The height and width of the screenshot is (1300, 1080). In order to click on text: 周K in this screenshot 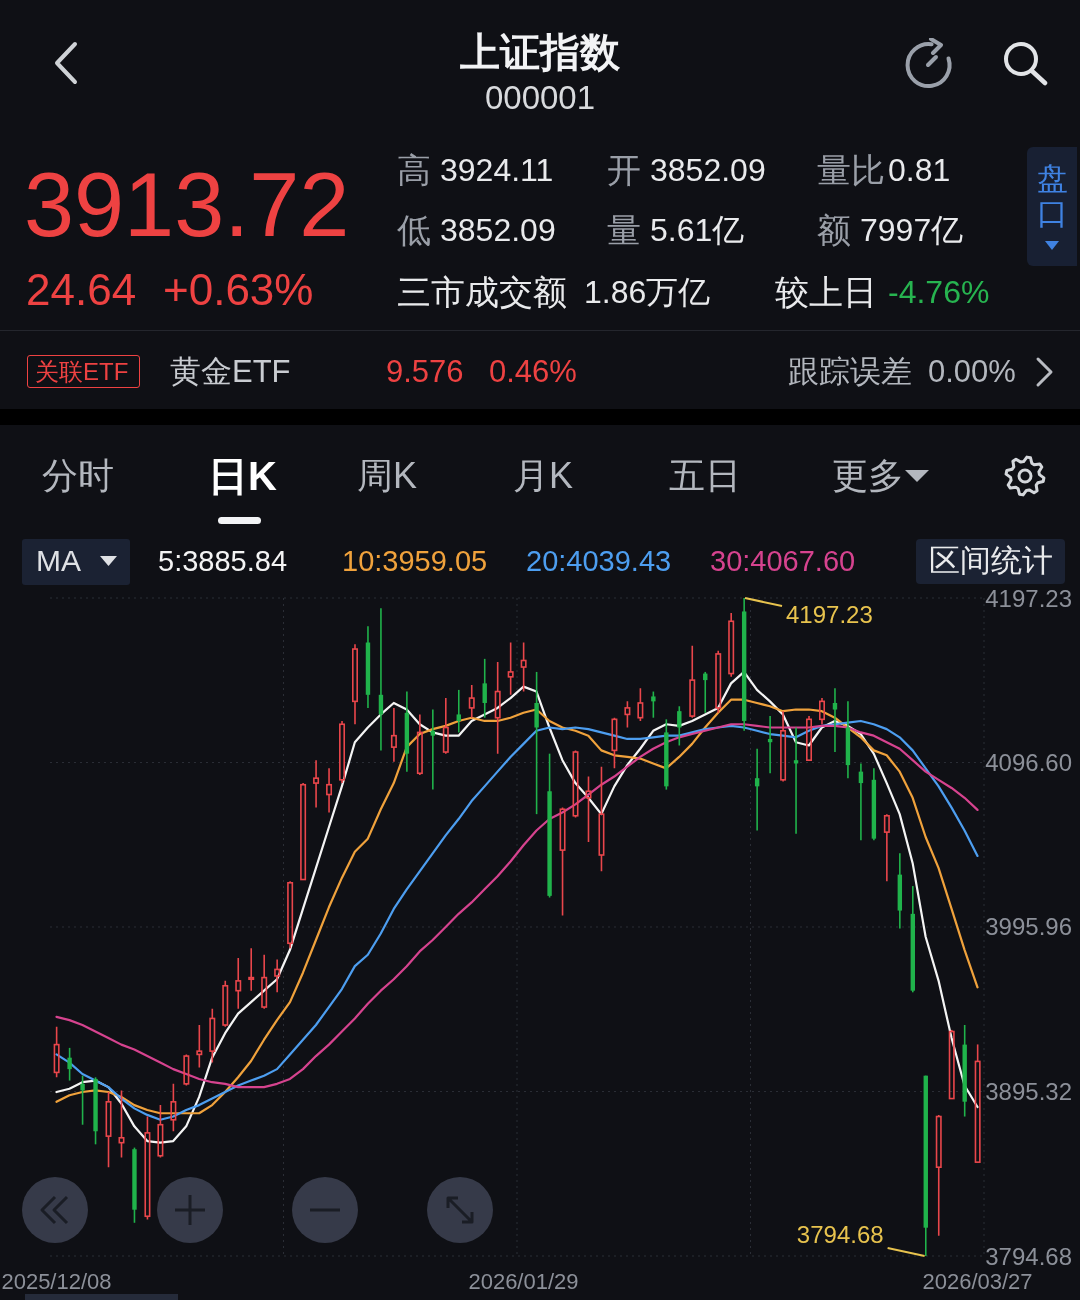, I will do `click(387, 476)`.